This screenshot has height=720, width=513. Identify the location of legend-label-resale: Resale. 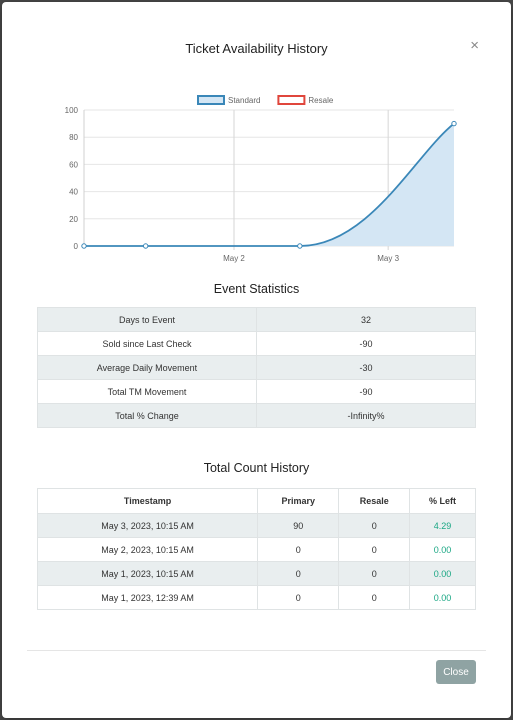
(320, 100).